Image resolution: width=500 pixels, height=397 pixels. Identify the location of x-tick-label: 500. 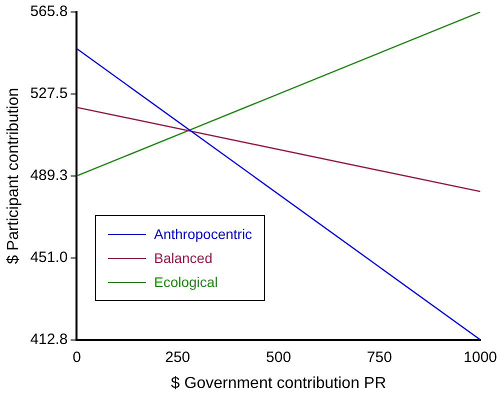
(279, 357).